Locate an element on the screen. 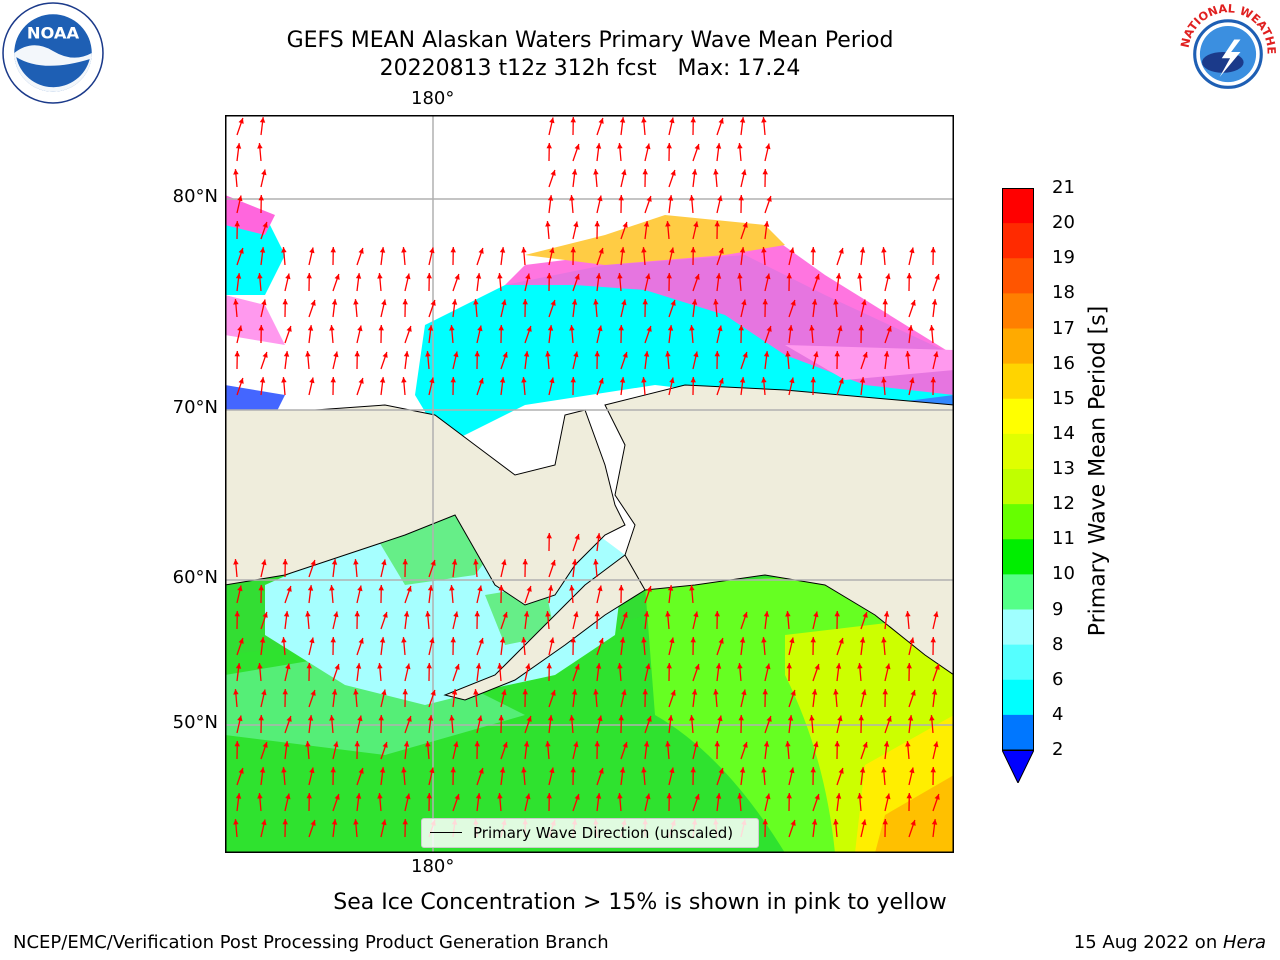  noaa-logo: NOAA is located at coordinates (53, 53).